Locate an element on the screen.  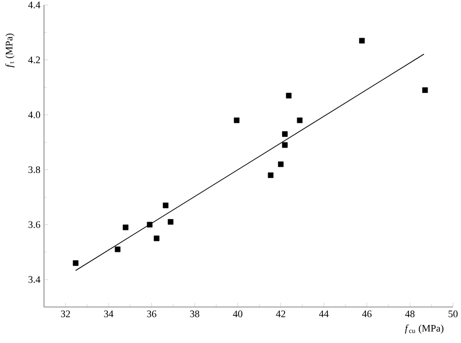
y-axis-title: f$_{t}$ (MPa) is located at coordinates (9, 51).